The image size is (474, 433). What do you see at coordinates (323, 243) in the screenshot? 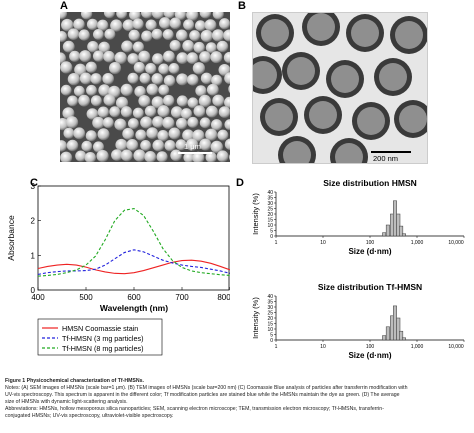
I see `hist-xtick-label: 10` at bounding box center [323, 243].